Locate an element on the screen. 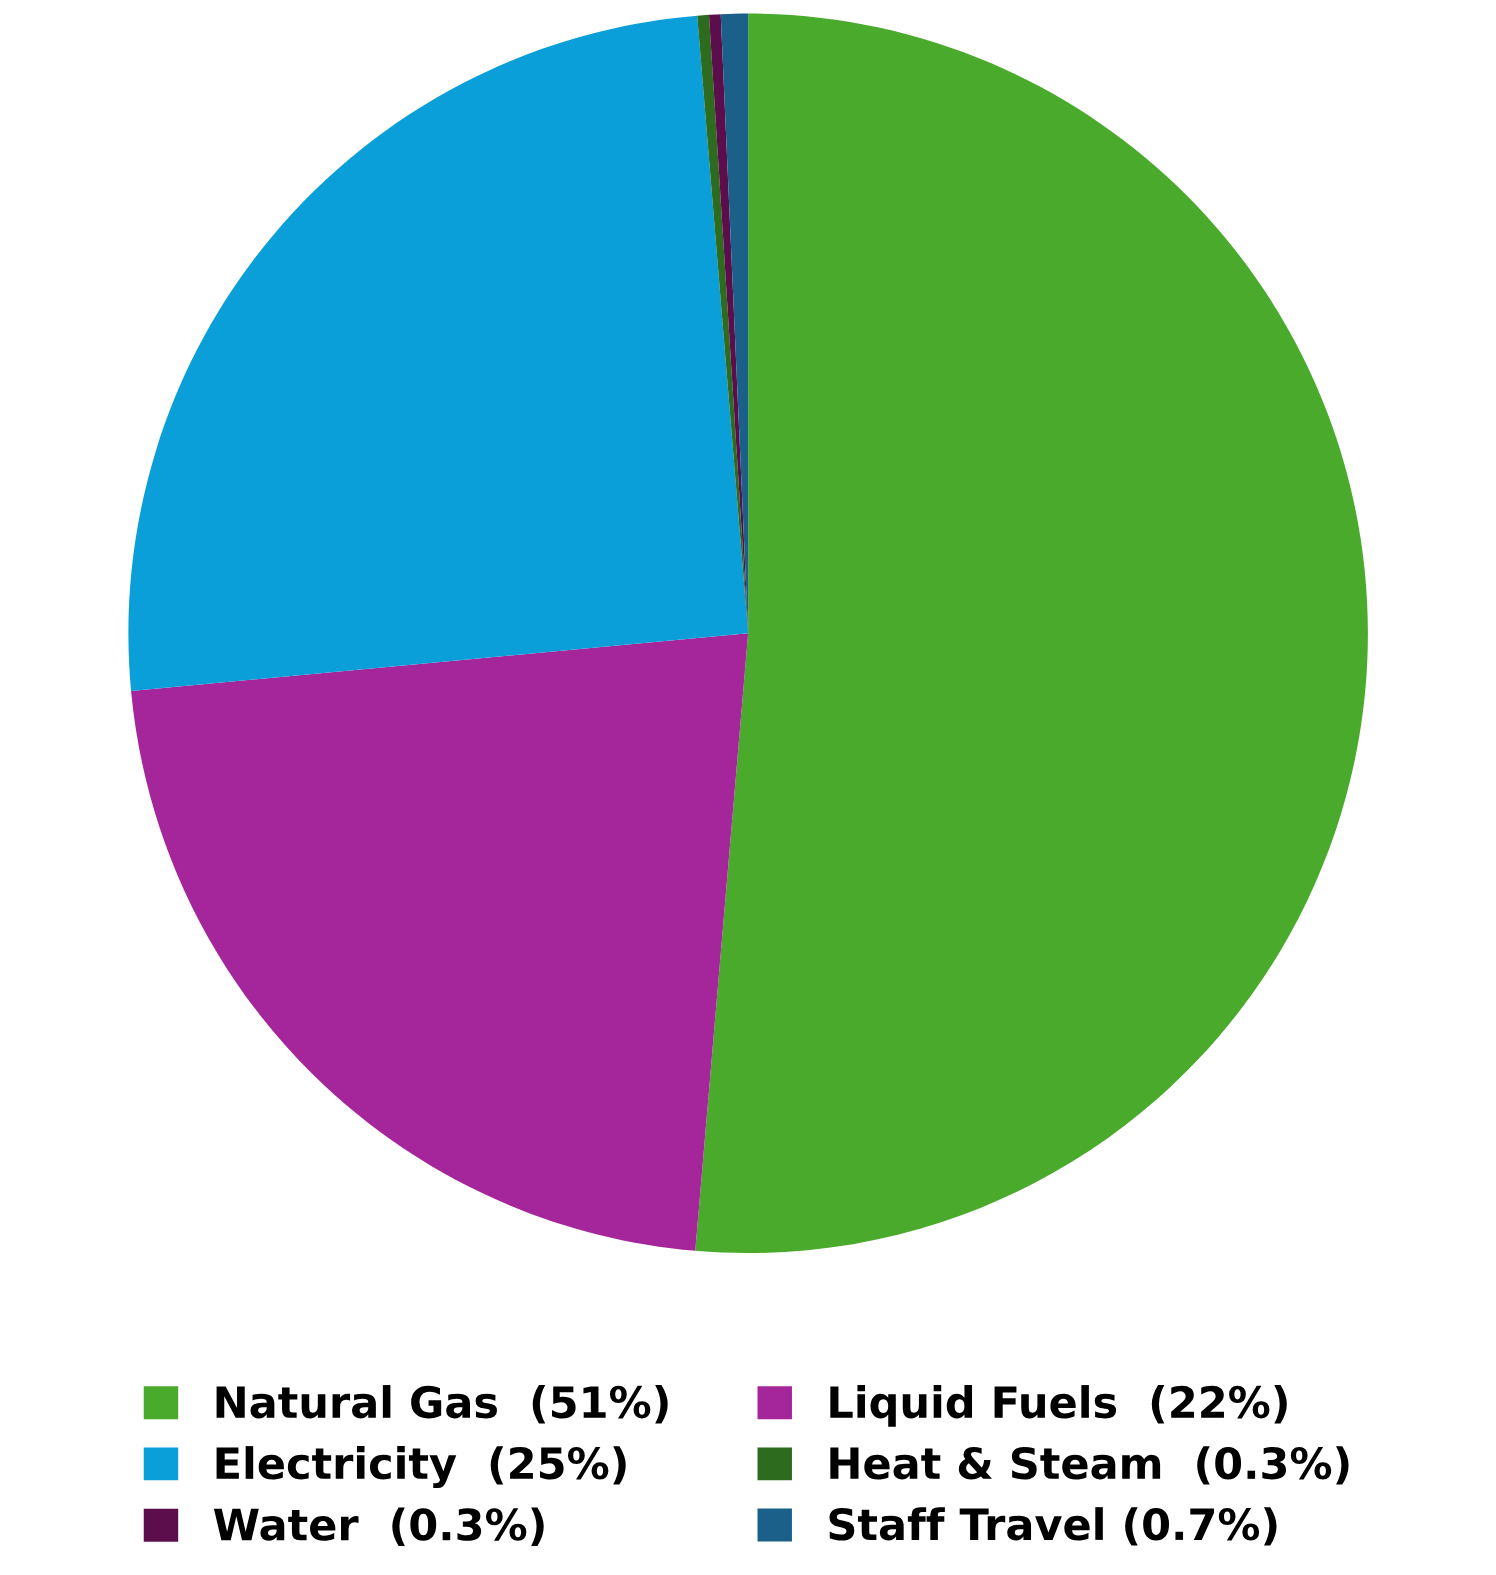 The height and width of the screenshot is (1575, 1496). legend-label: Natural Gas (51%) is located at coordinates (442, 1404).